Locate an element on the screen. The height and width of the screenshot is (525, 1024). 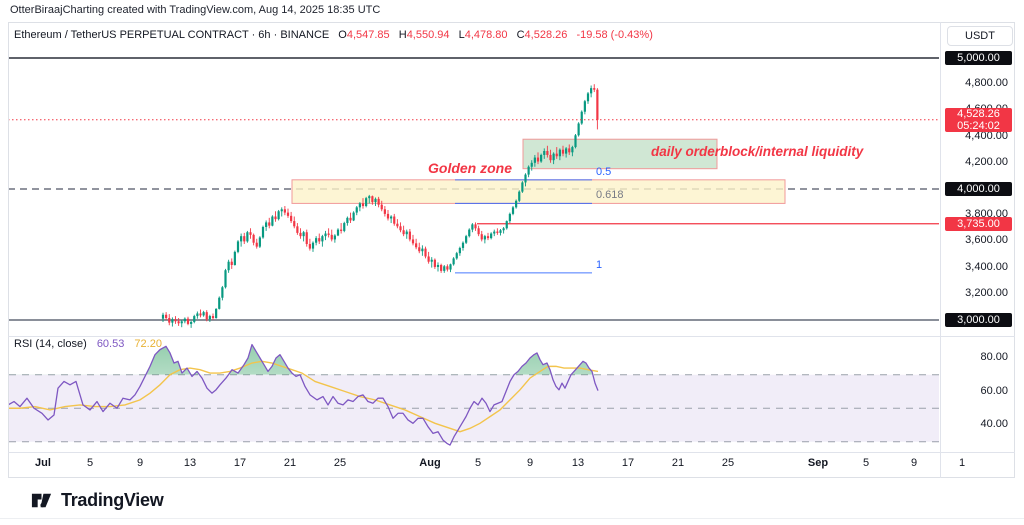
time-axis-separator is located at coordinates (511, 452).